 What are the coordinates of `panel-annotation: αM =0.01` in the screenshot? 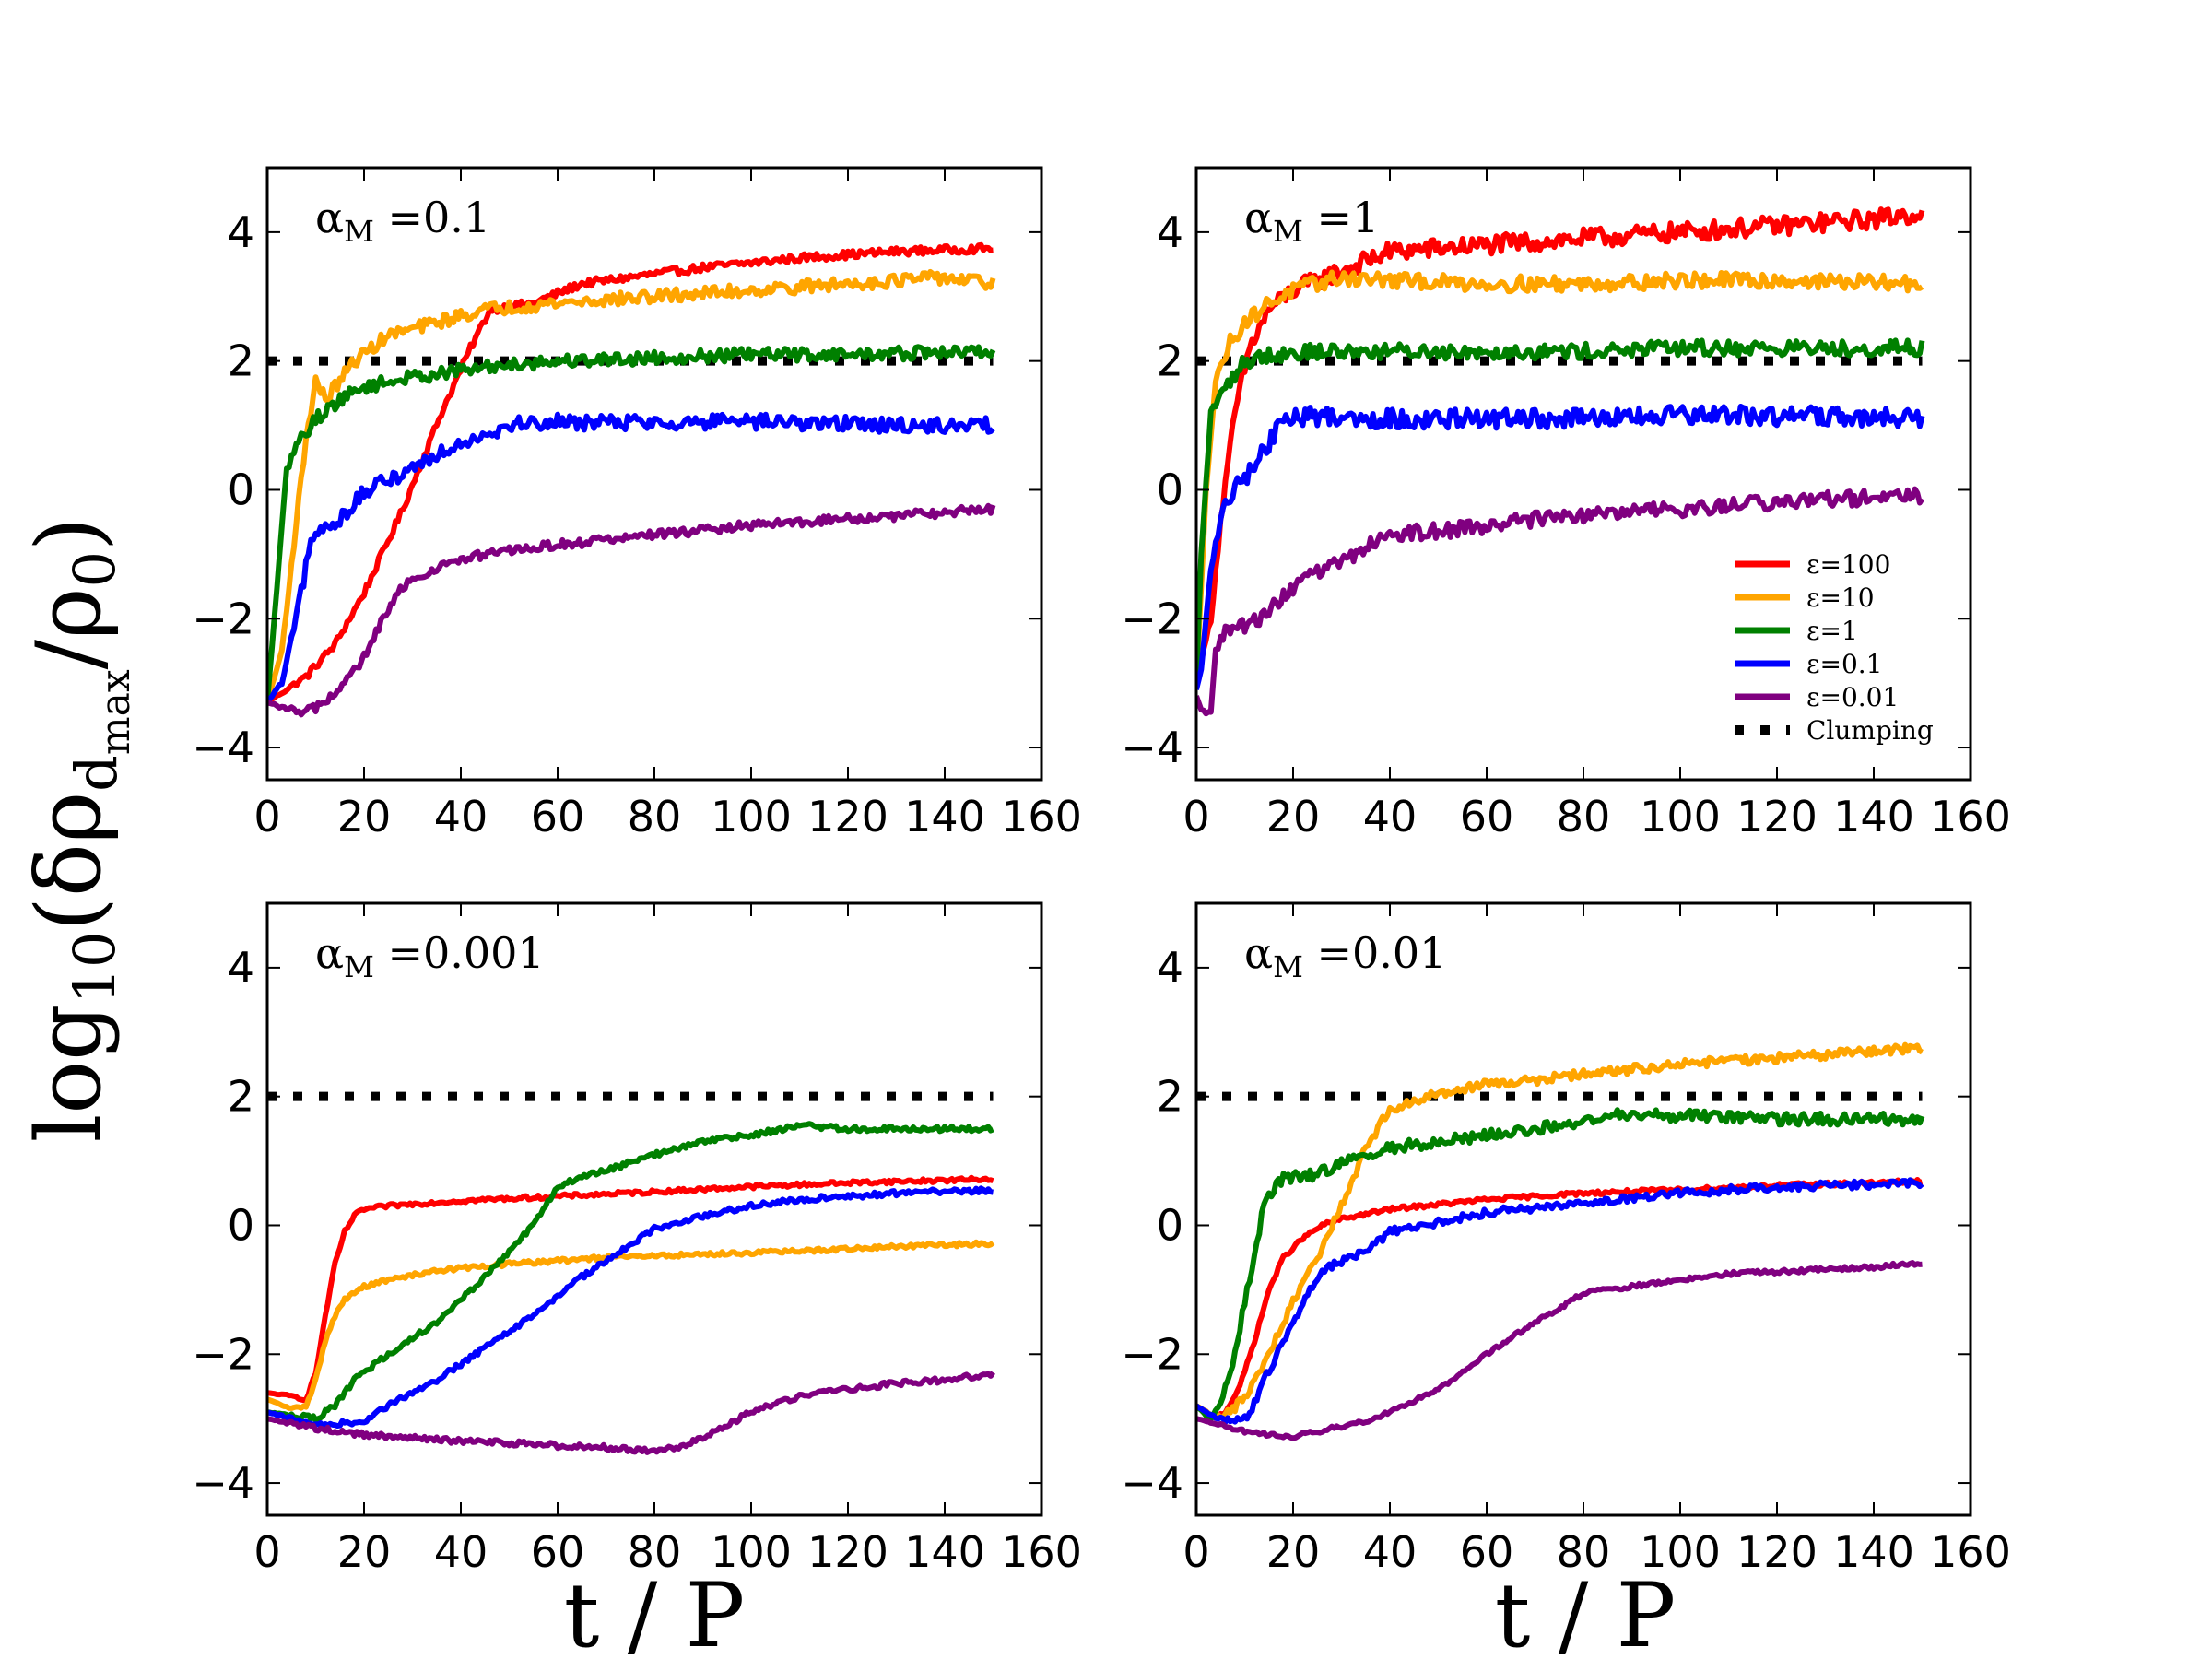 It's located at (1345, 956).